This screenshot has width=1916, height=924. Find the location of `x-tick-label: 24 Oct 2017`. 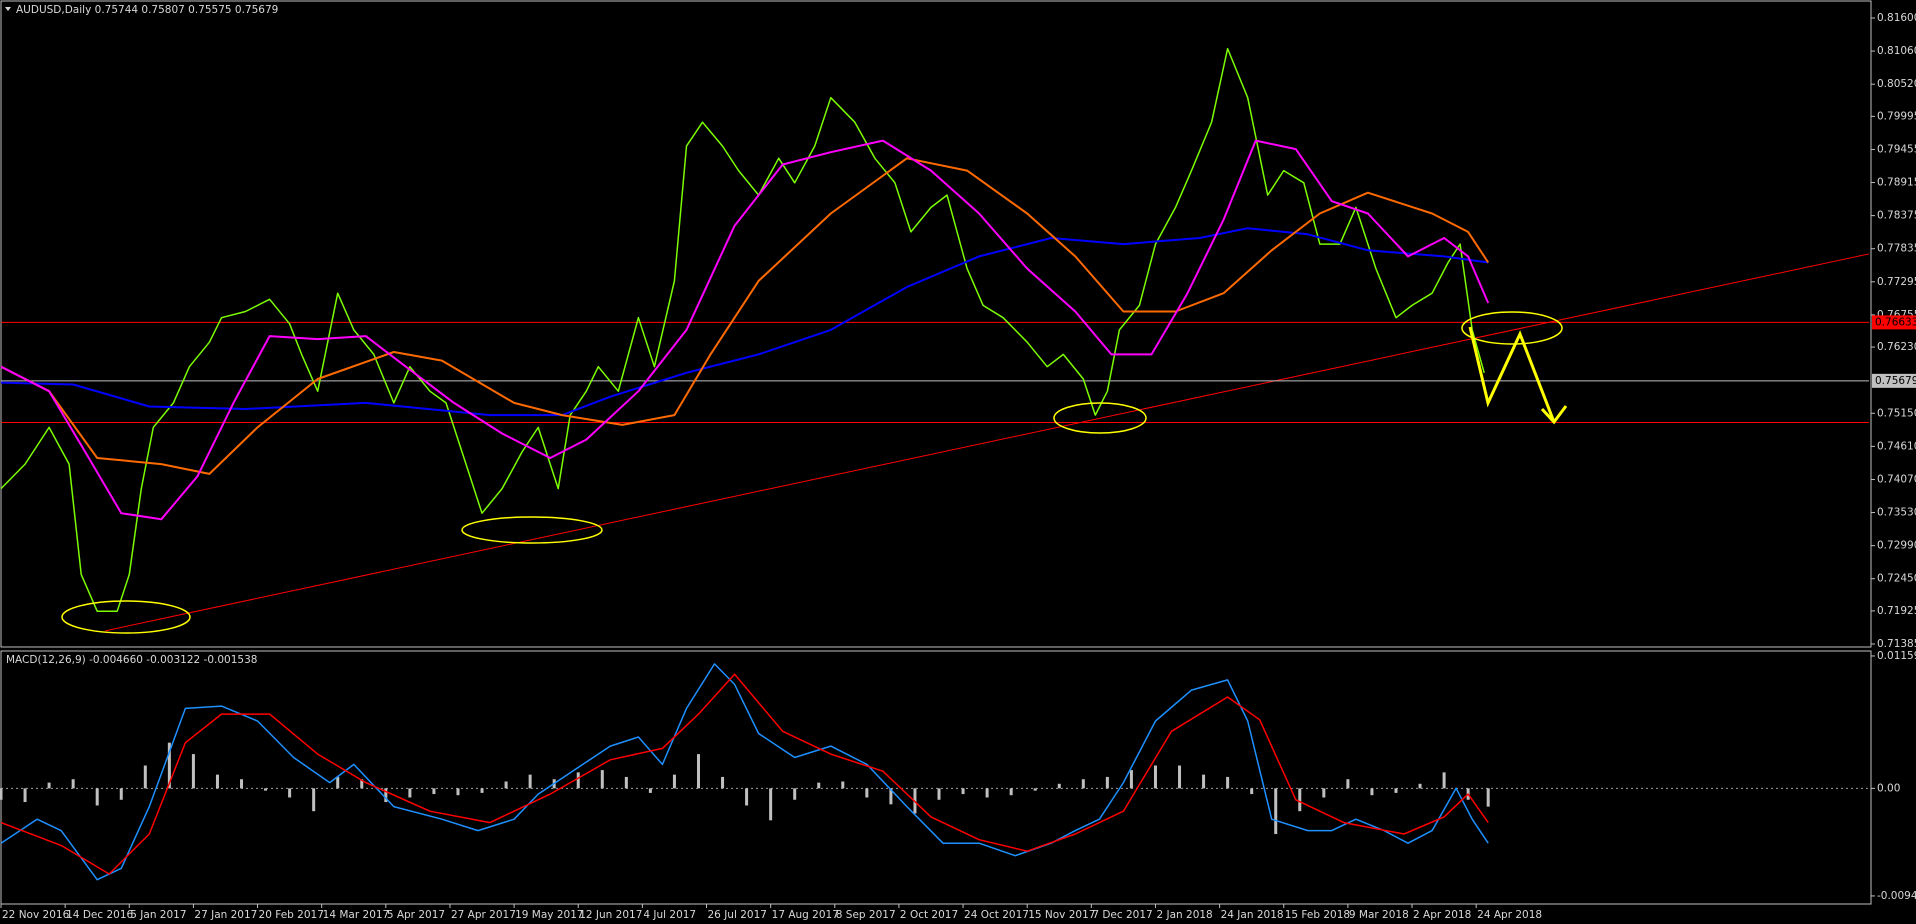

x-tick-label: 24 Oct 2017 is located at coordinates (996, 915).